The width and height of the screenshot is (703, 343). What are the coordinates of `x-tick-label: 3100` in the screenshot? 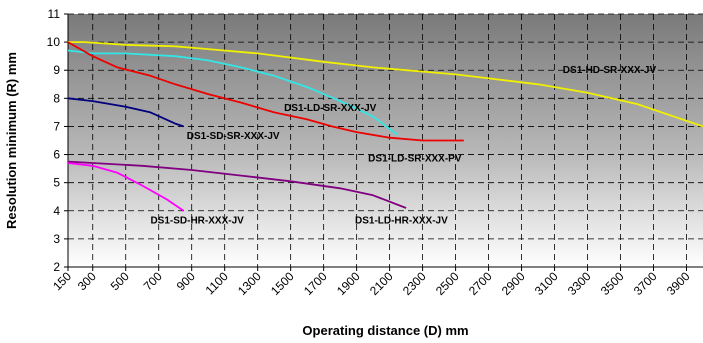 It's located at (546, 283).